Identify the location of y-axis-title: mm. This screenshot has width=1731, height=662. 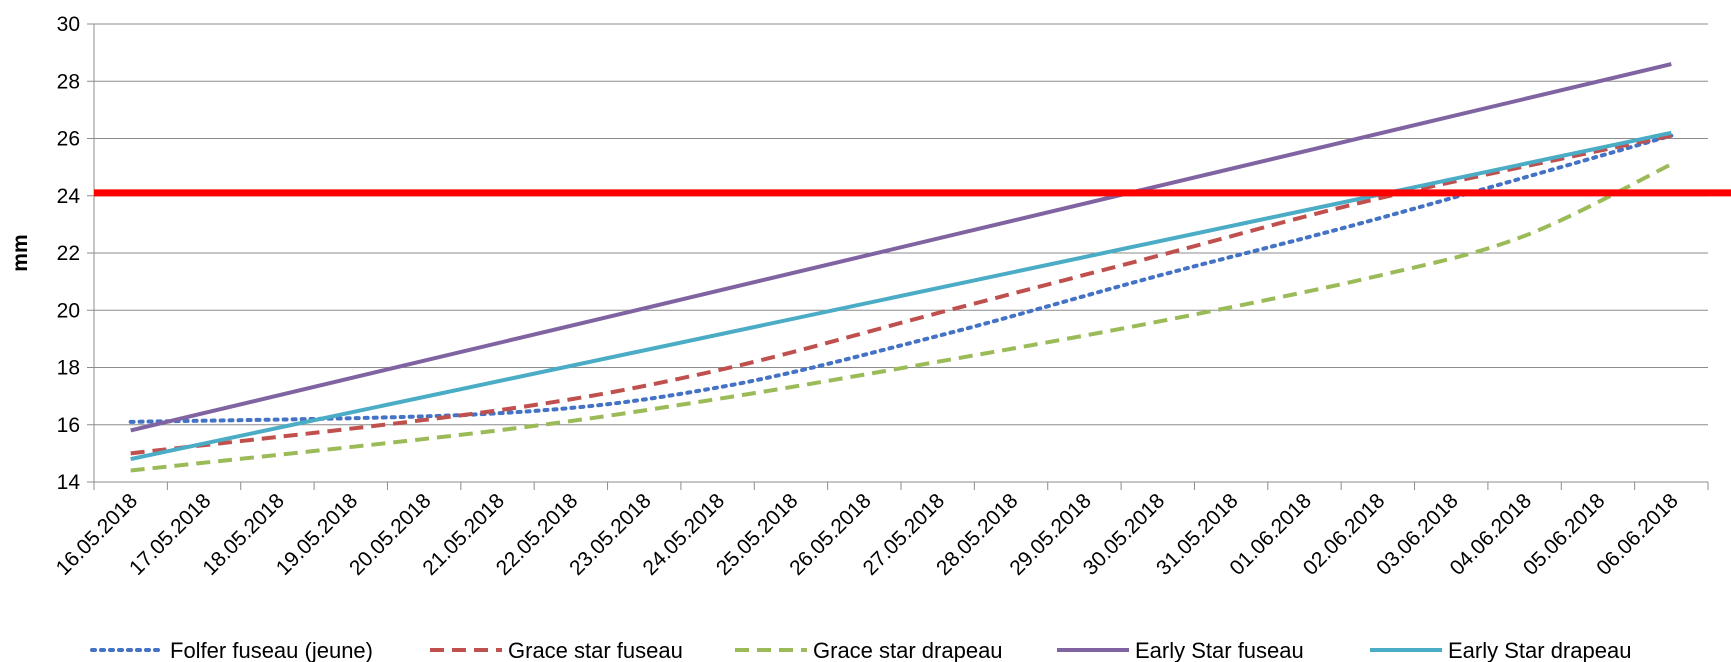
(20, 252).